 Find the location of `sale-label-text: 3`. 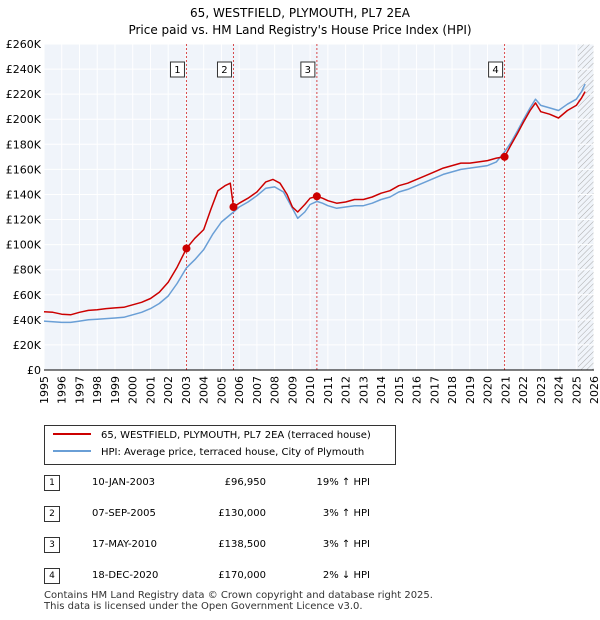

sale-label-text: 3 is located at coordinates (308, 70).